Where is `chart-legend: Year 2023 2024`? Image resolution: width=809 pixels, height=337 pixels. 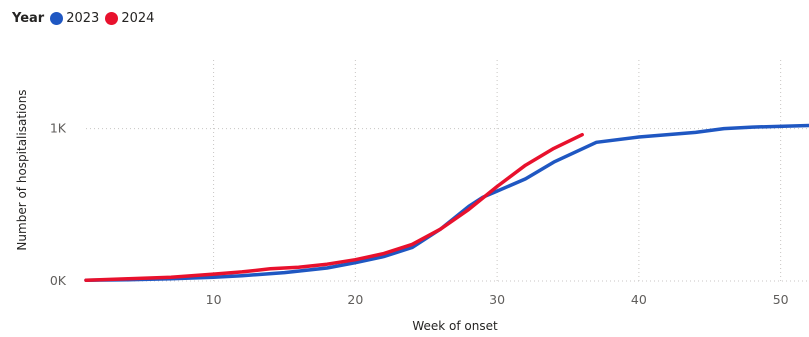 chart-legend: Year 2023 2024 is located at coordinates (86, 18).